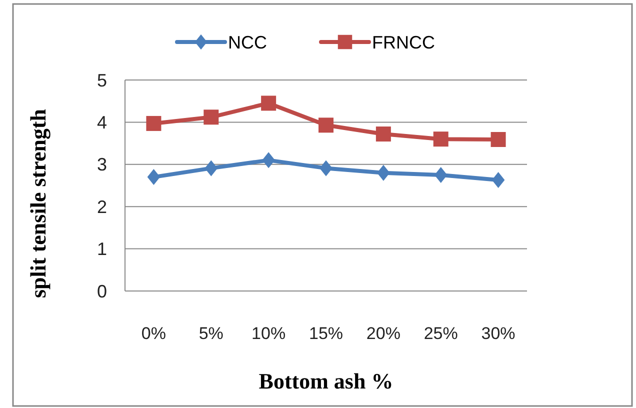 This screenshot has width=636, height=408. I want to click on y-tick-label: 0, so click(101, 291).